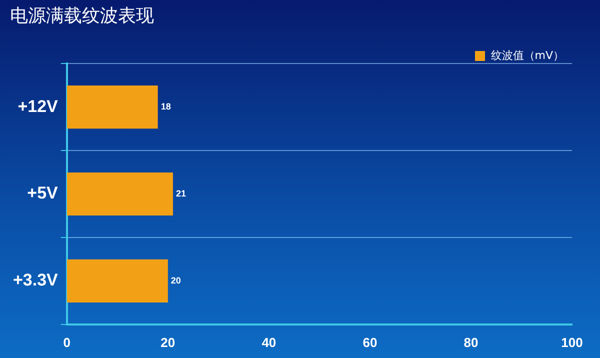 The image size is (600, 358). What do you see at coordinates (35, 280) in the screenshot?
I see `y-tick-label: +3.3V` at bounding box center [35, 280].